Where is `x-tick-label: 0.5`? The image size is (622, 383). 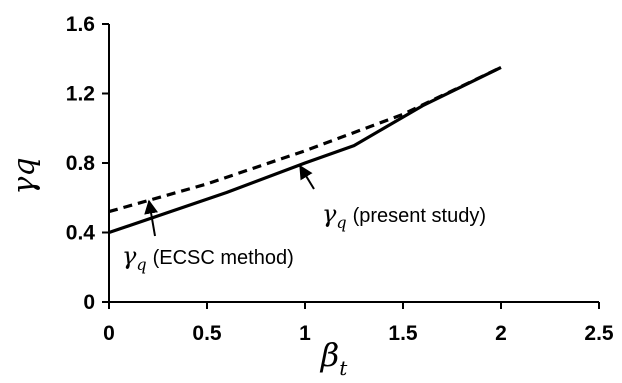 x-tick-label: 0.5 is located at coordinates (207, 333).